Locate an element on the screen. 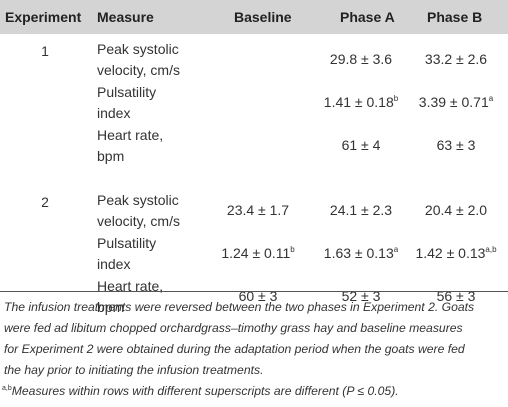  phase-b-cell: 1.42 ± 0.13a,b is located at coordinates (454, 253).